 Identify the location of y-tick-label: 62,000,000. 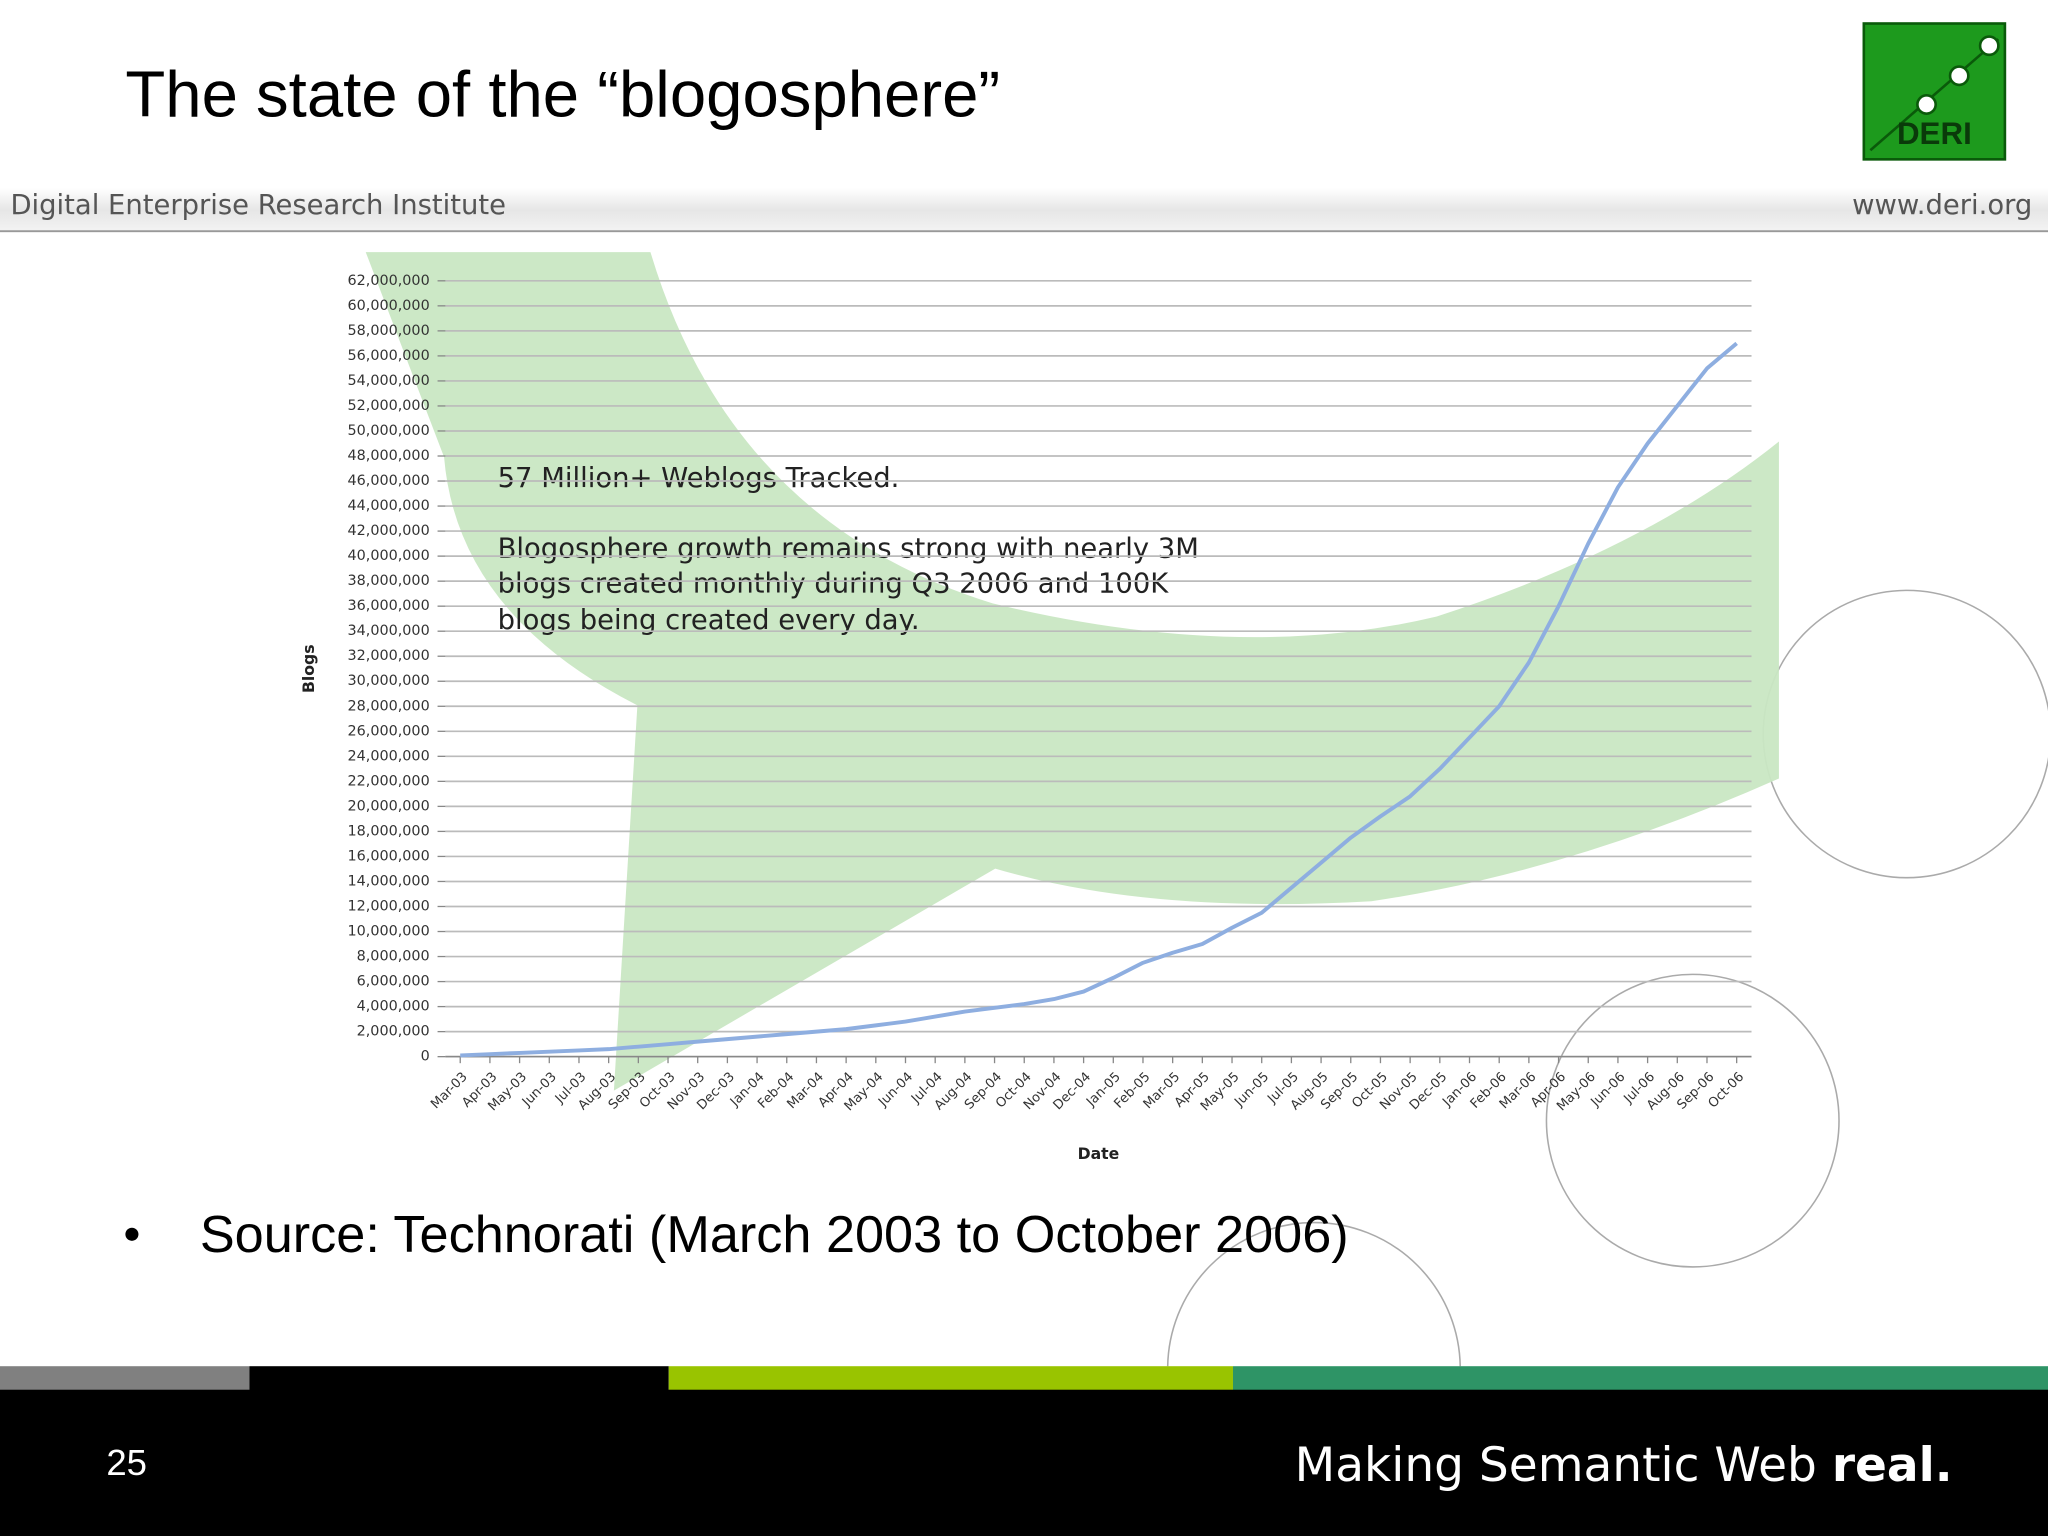
(388, 281).